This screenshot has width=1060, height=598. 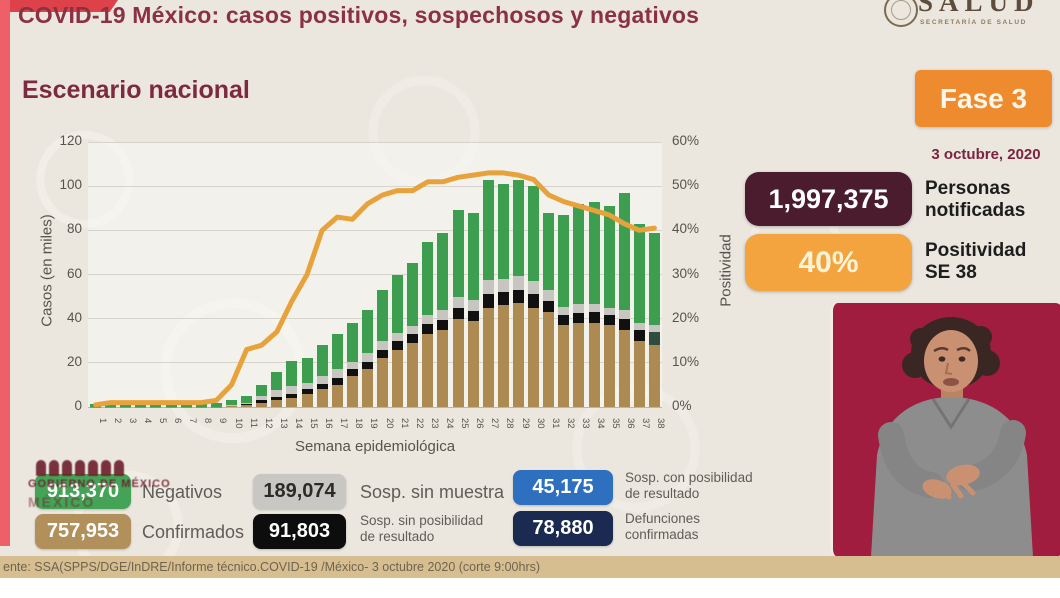 I want to click on legend-badge-sosp-sin-muestra: 189,074, so click(x=299, y=491).